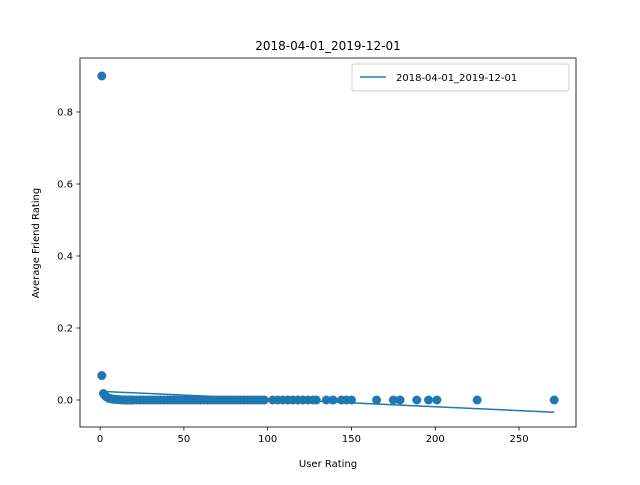 The width and height of the screenshot is (640, 485). Describe the element at coordinates (351, 439) in the screenshot. I see `x-tick-label: 150` at that location.